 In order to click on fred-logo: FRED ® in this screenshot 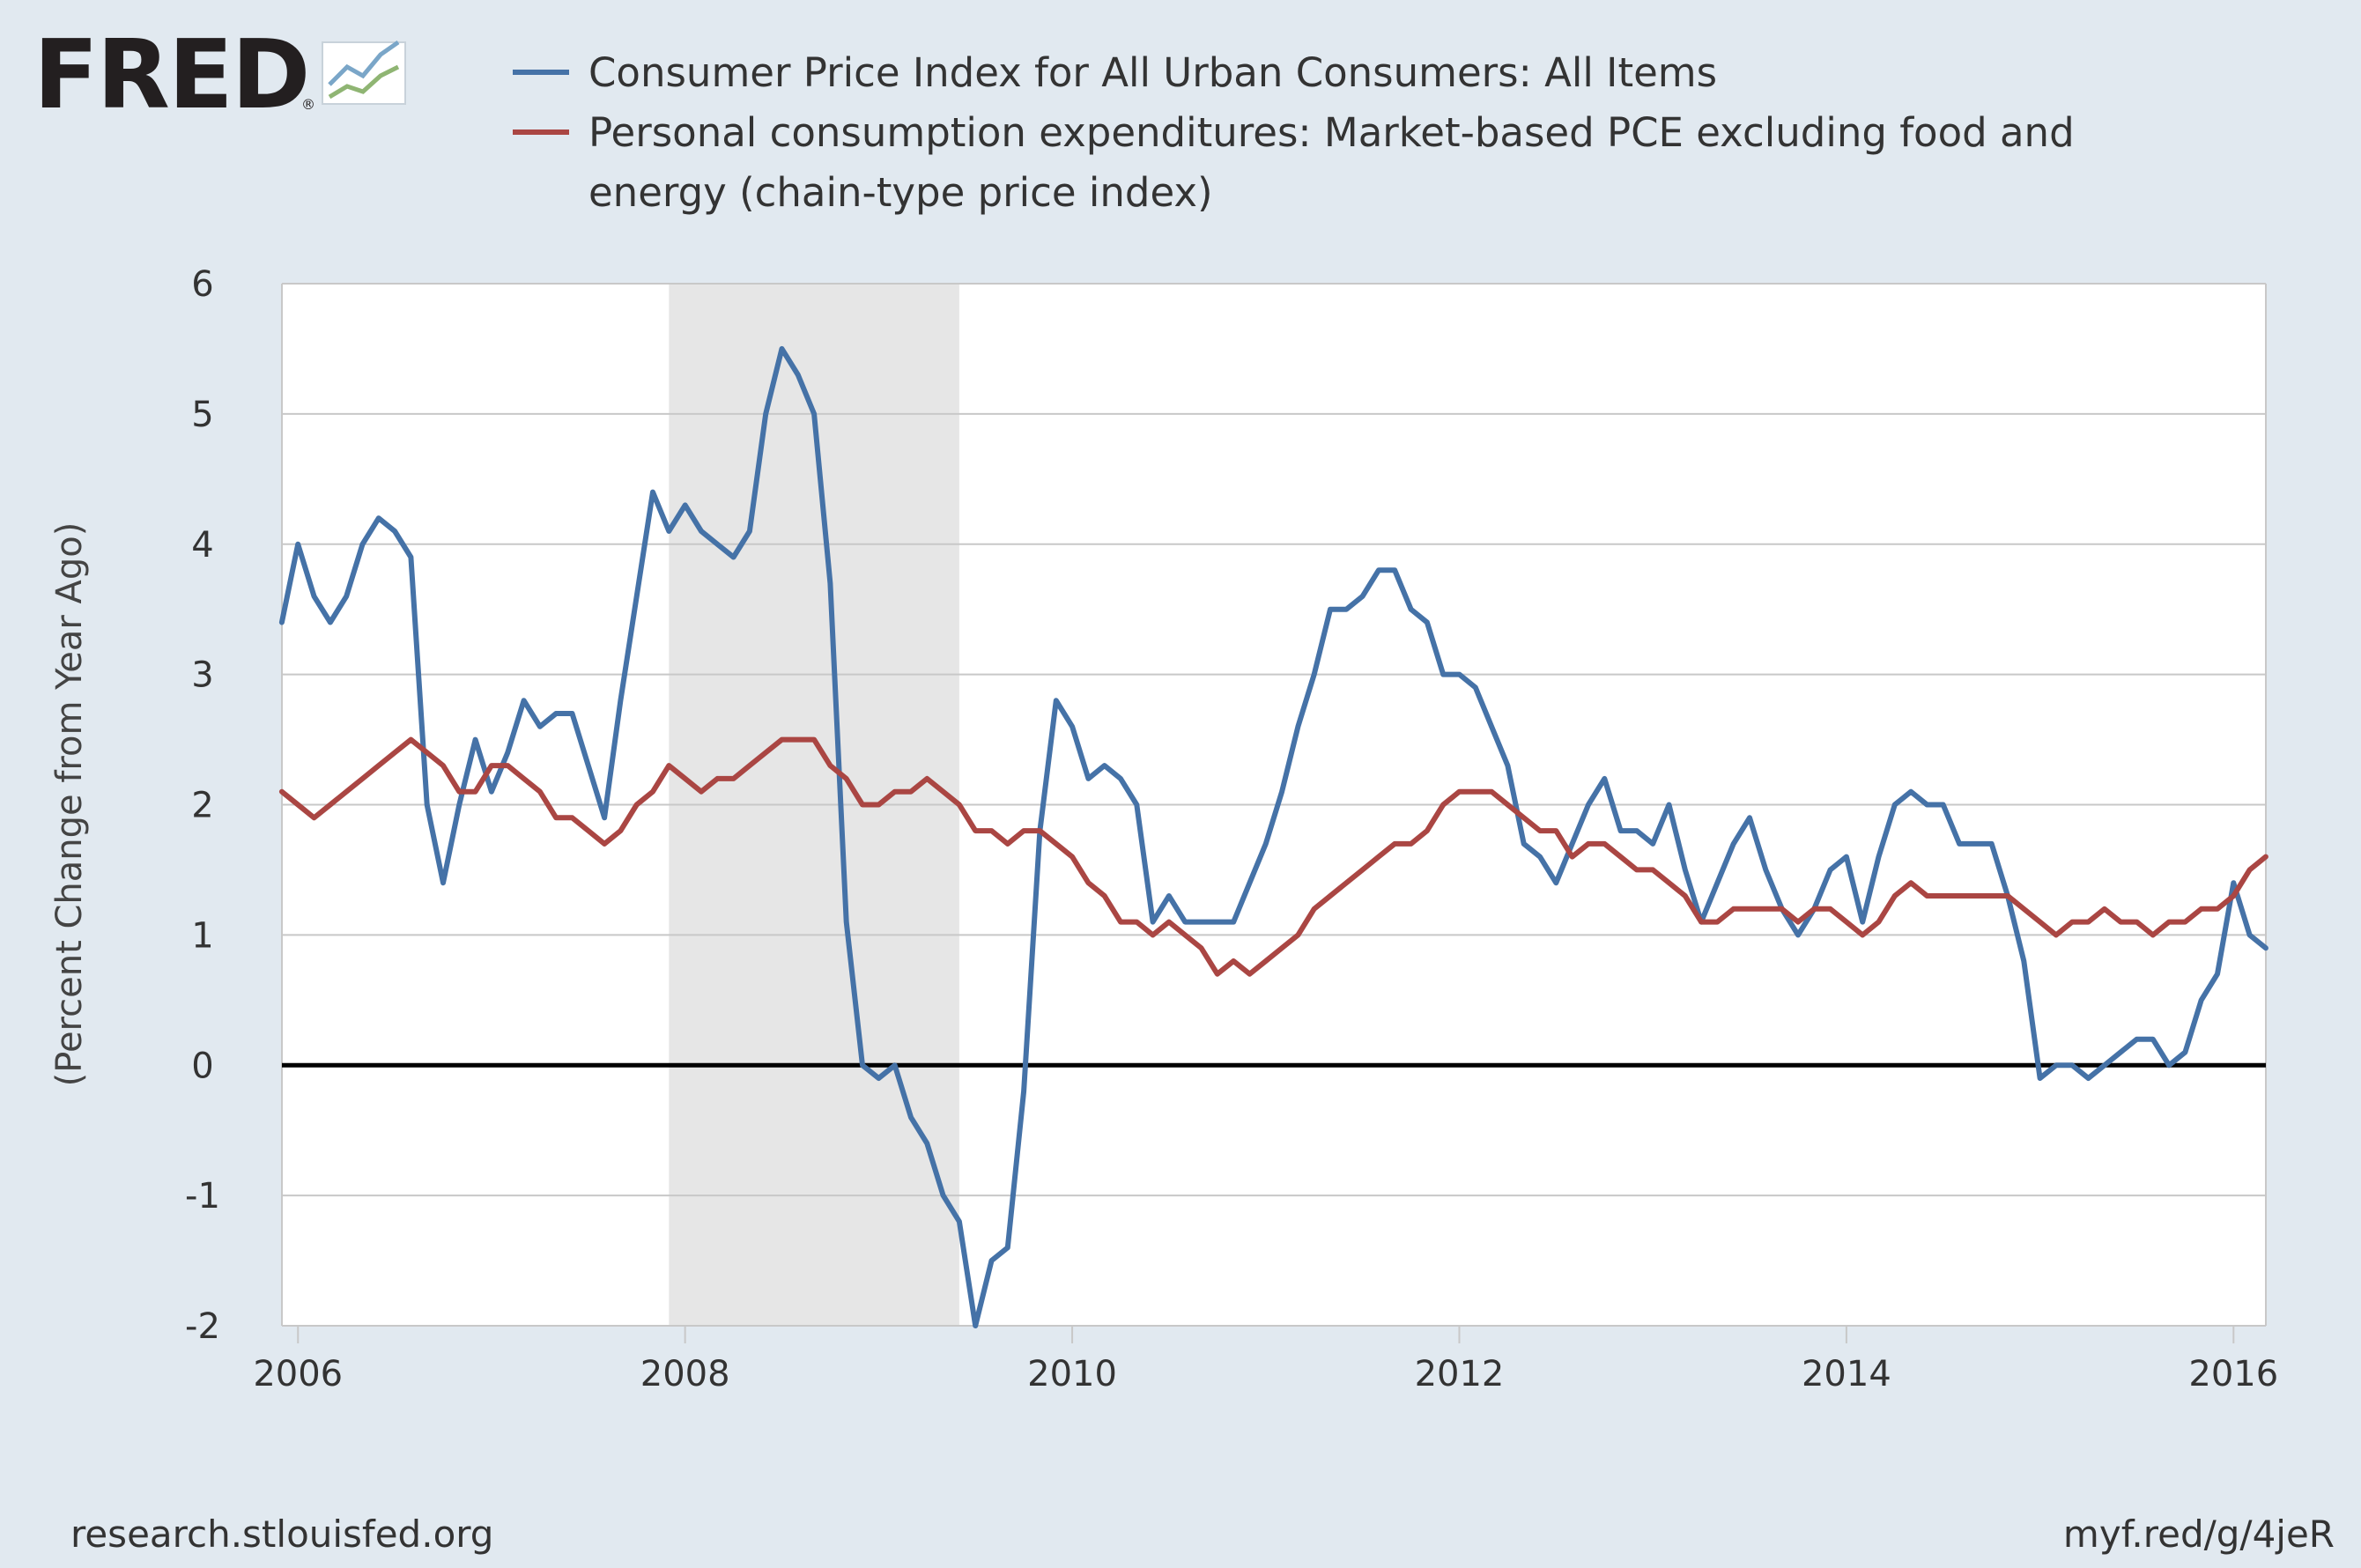, I will do `click(219, 75)`.